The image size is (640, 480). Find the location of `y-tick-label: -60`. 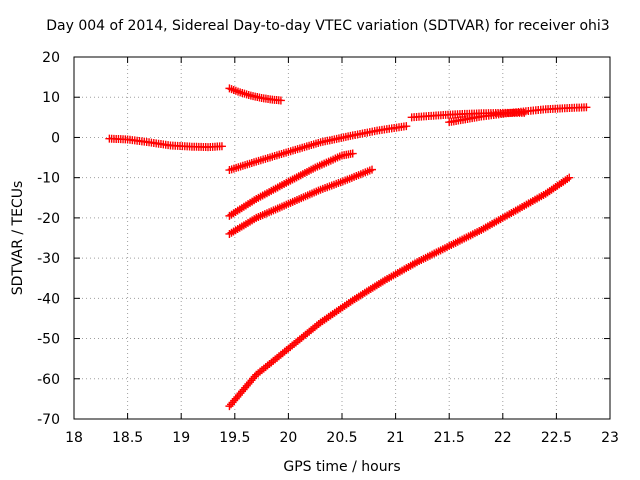

y-tick-label: -60 is located at coordinates (48, 380).